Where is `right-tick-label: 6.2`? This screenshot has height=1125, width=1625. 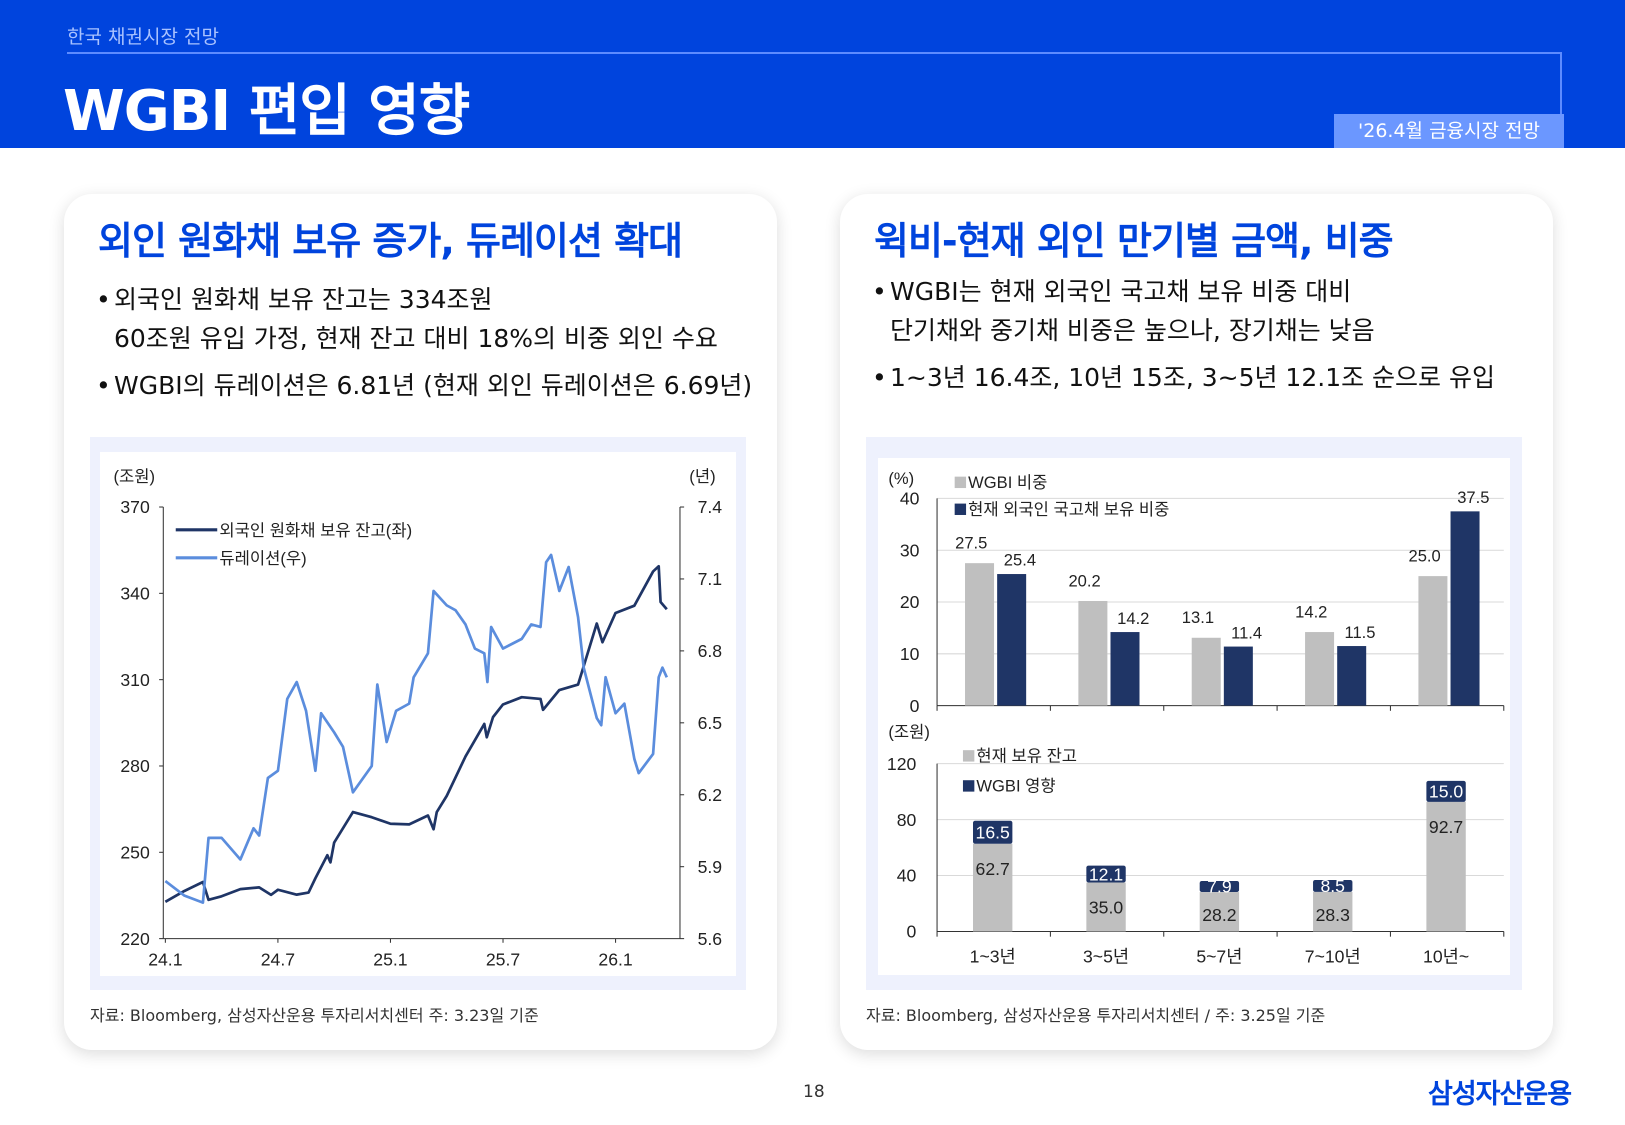 right-tick-label: 6.2 is located at coordinates (710, 795).